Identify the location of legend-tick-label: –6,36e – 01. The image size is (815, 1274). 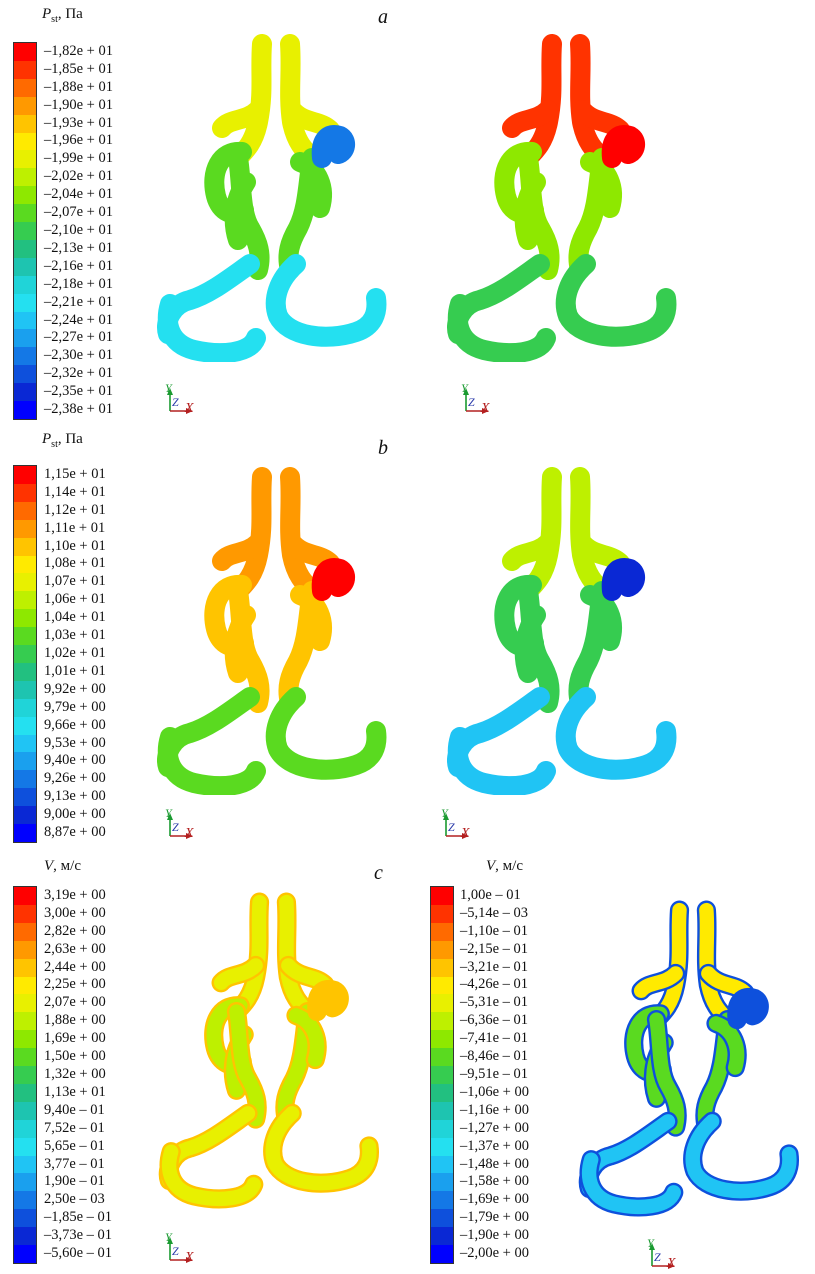
(494, 1020).